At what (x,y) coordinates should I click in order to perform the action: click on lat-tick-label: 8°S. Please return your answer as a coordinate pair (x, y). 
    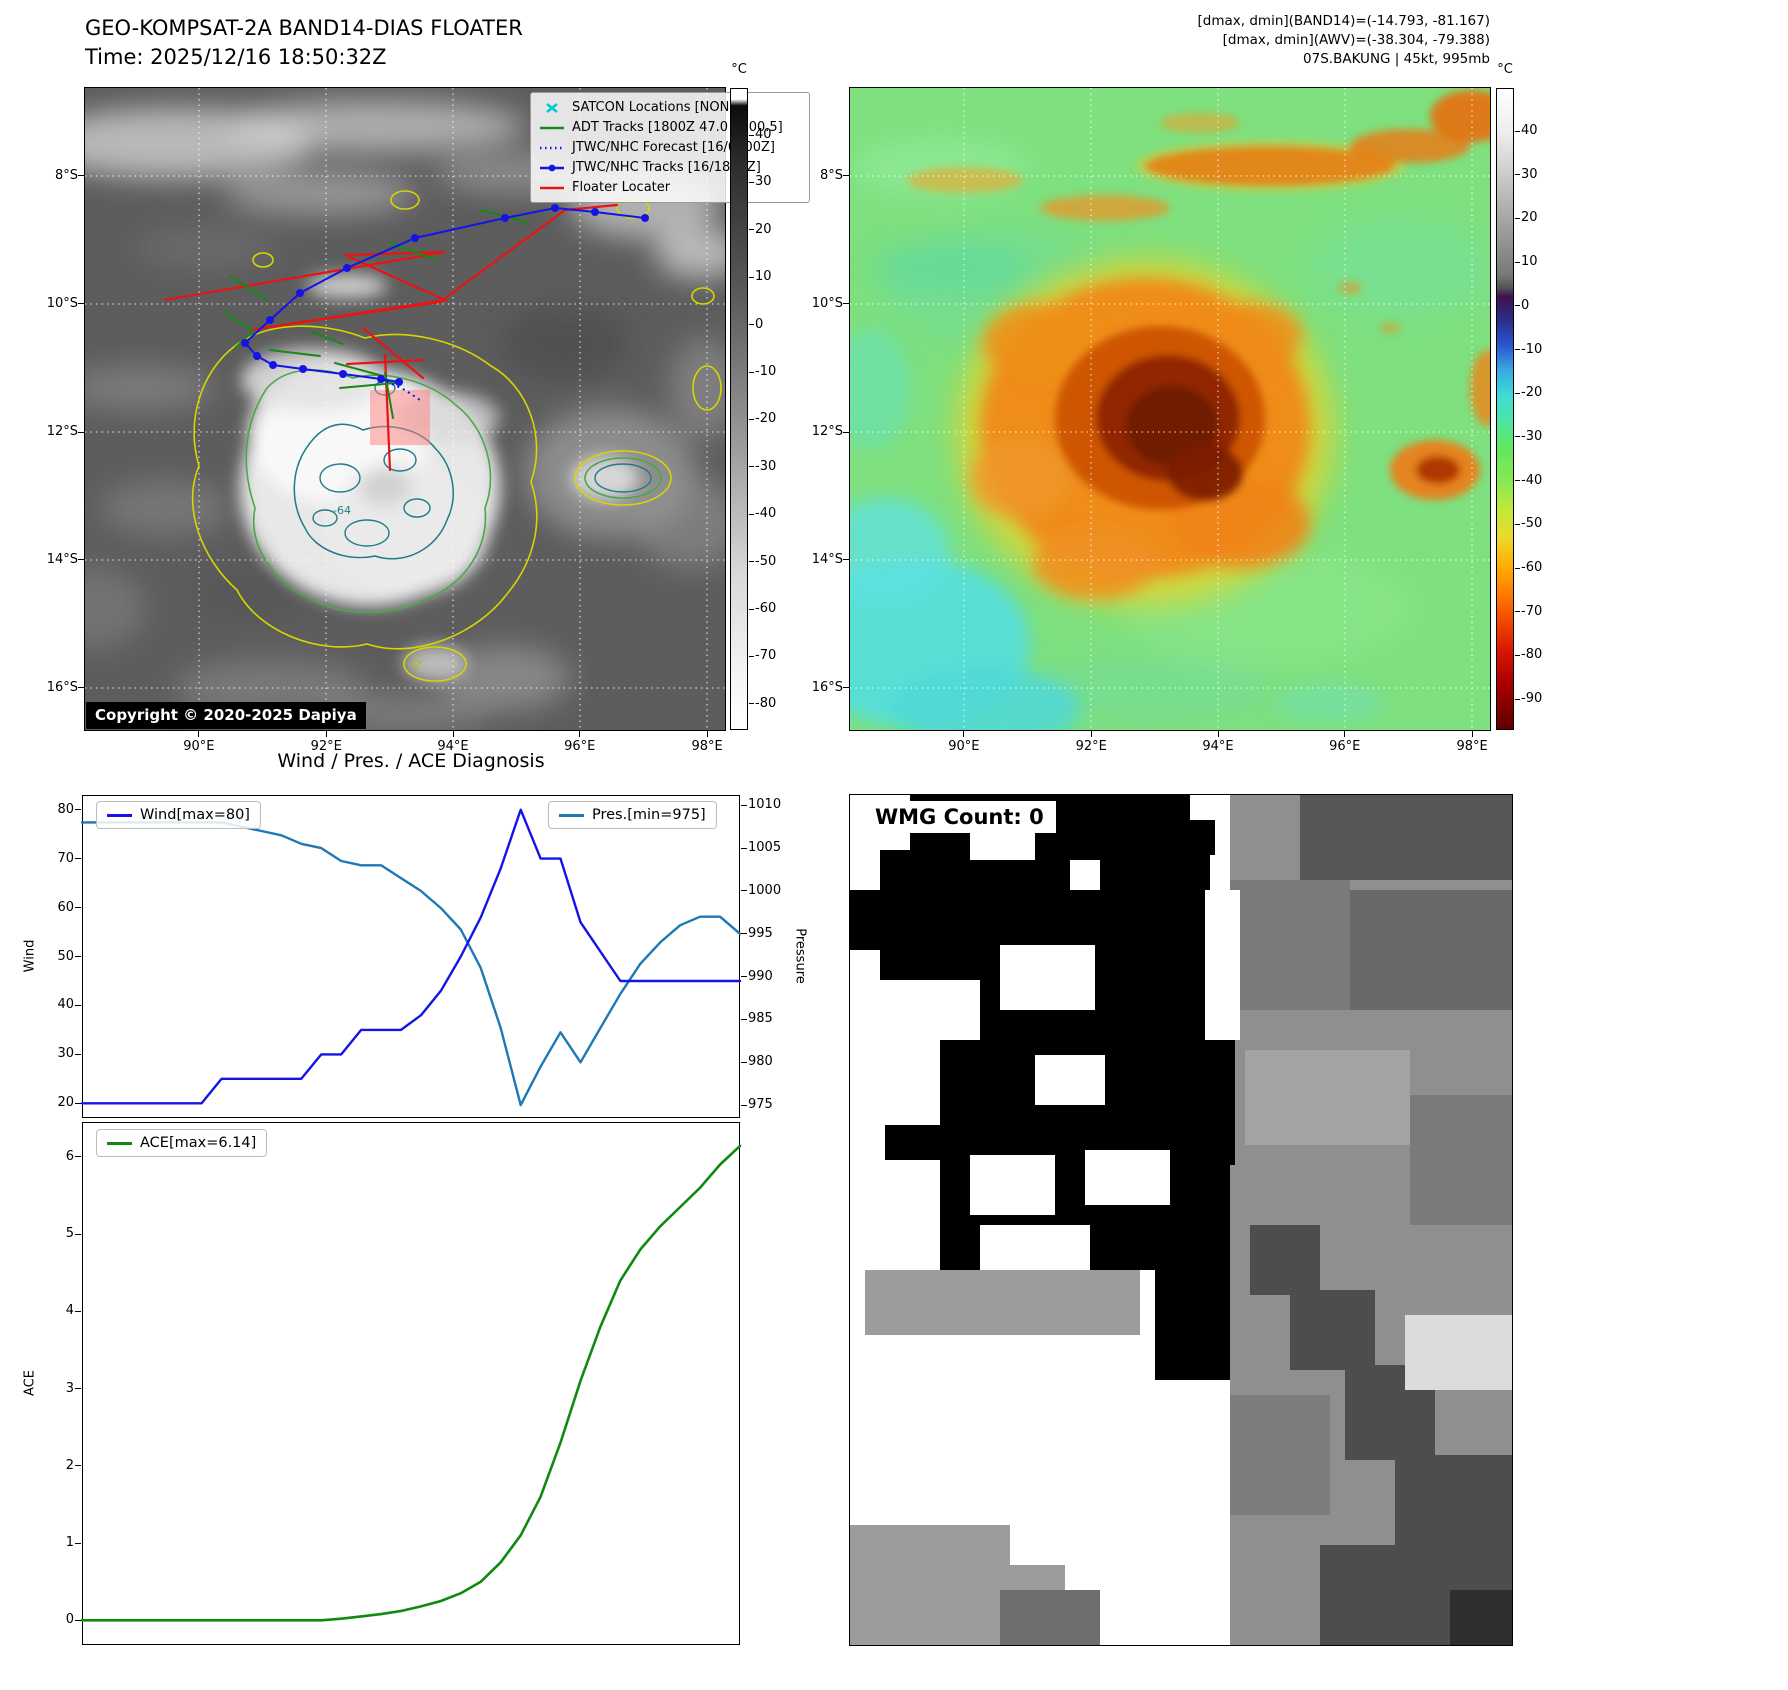
    Looking at the image, I should click on (66, 175).